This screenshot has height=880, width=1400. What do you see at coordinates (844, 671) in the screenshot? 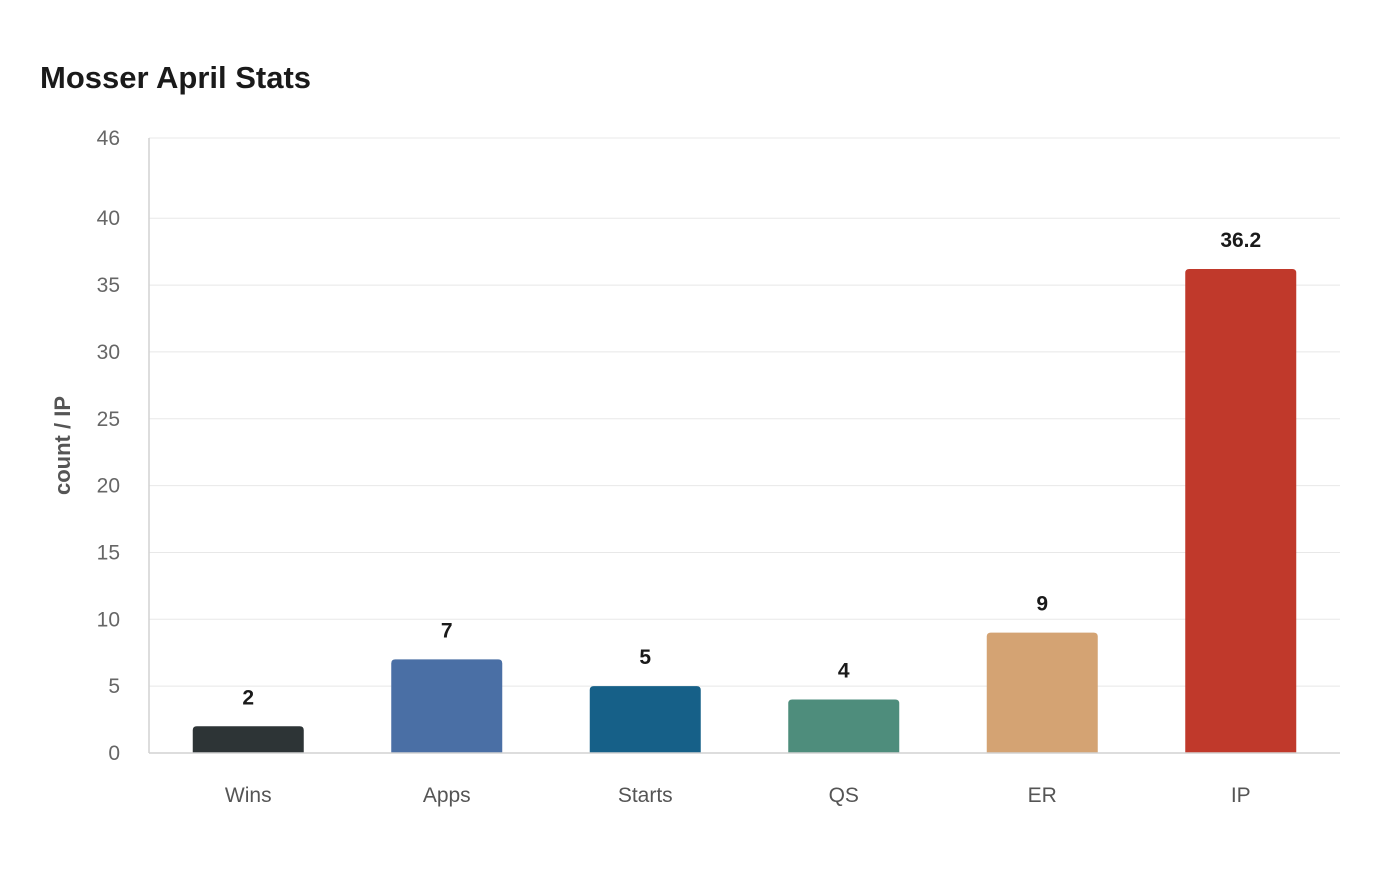
I see `data-label-qs: 4` at bounding box center [844, 671].